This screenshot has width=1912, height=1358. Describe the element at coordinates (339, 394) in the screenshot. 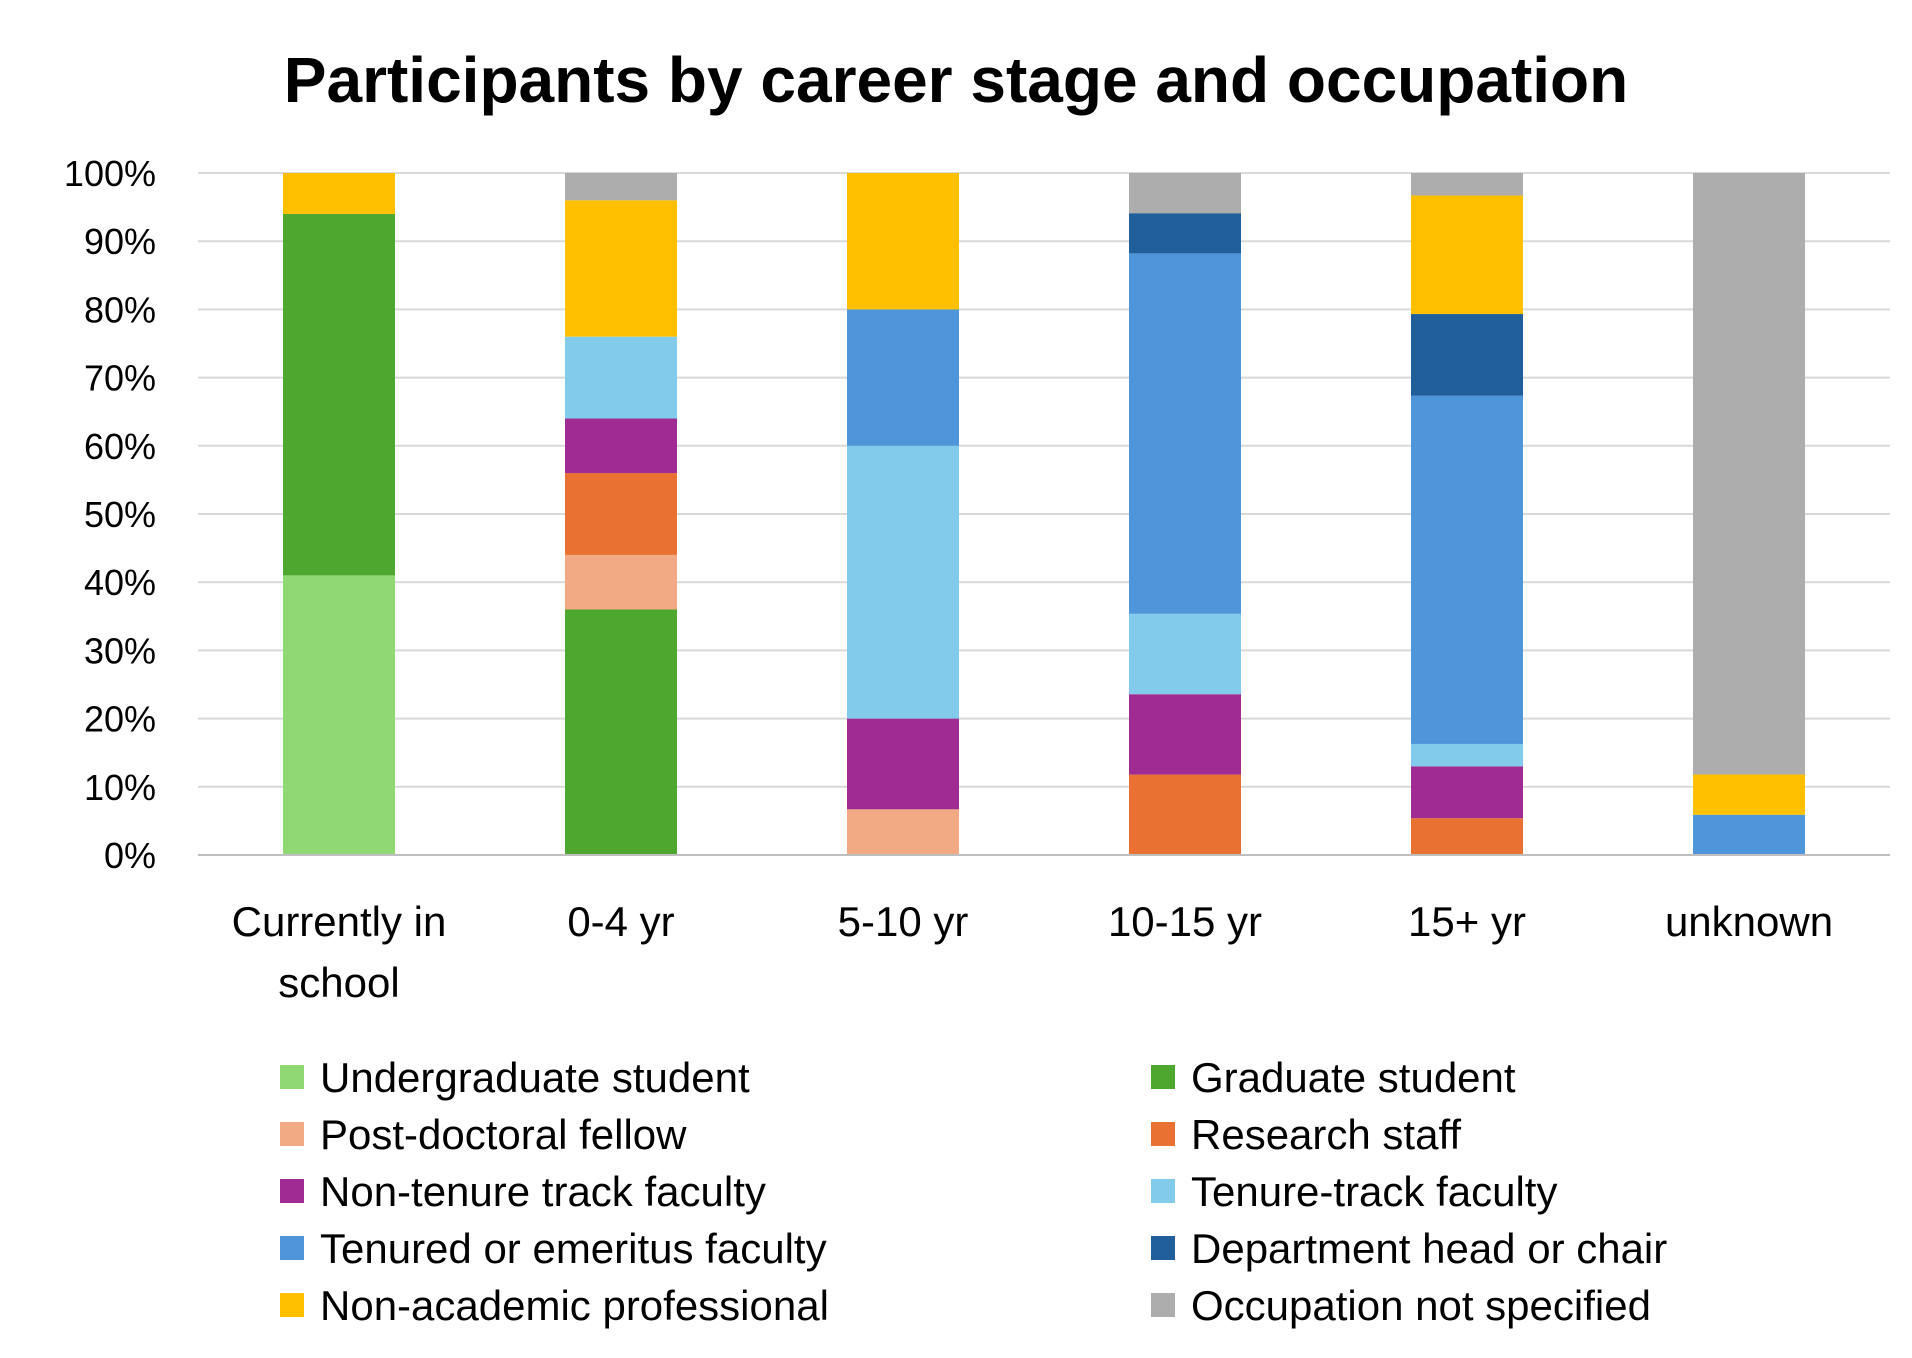

I see `bar-segment-graduate-student-currently-in-school` at that location.